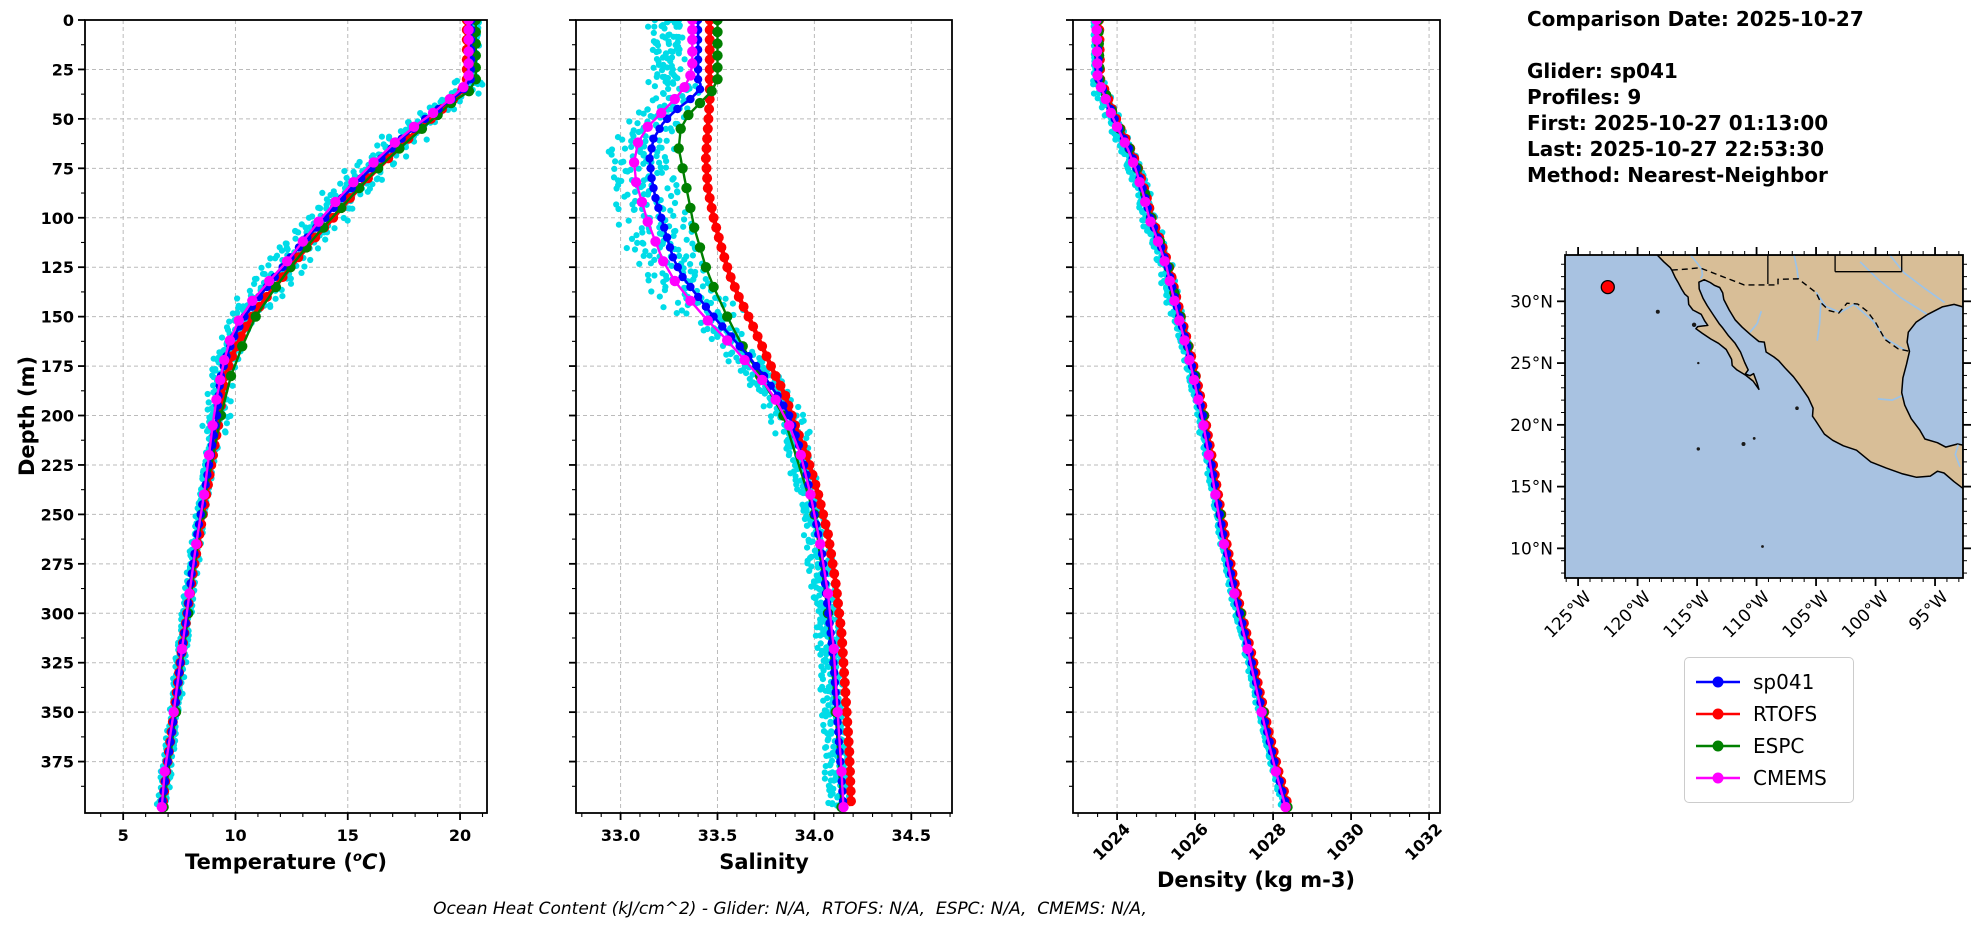 Image resolution: width=1978 pixels, height=938 pixels. I want to click on last-profile-time-text: Last: 2025-10-27 22:53:30, so click(1676, 149).